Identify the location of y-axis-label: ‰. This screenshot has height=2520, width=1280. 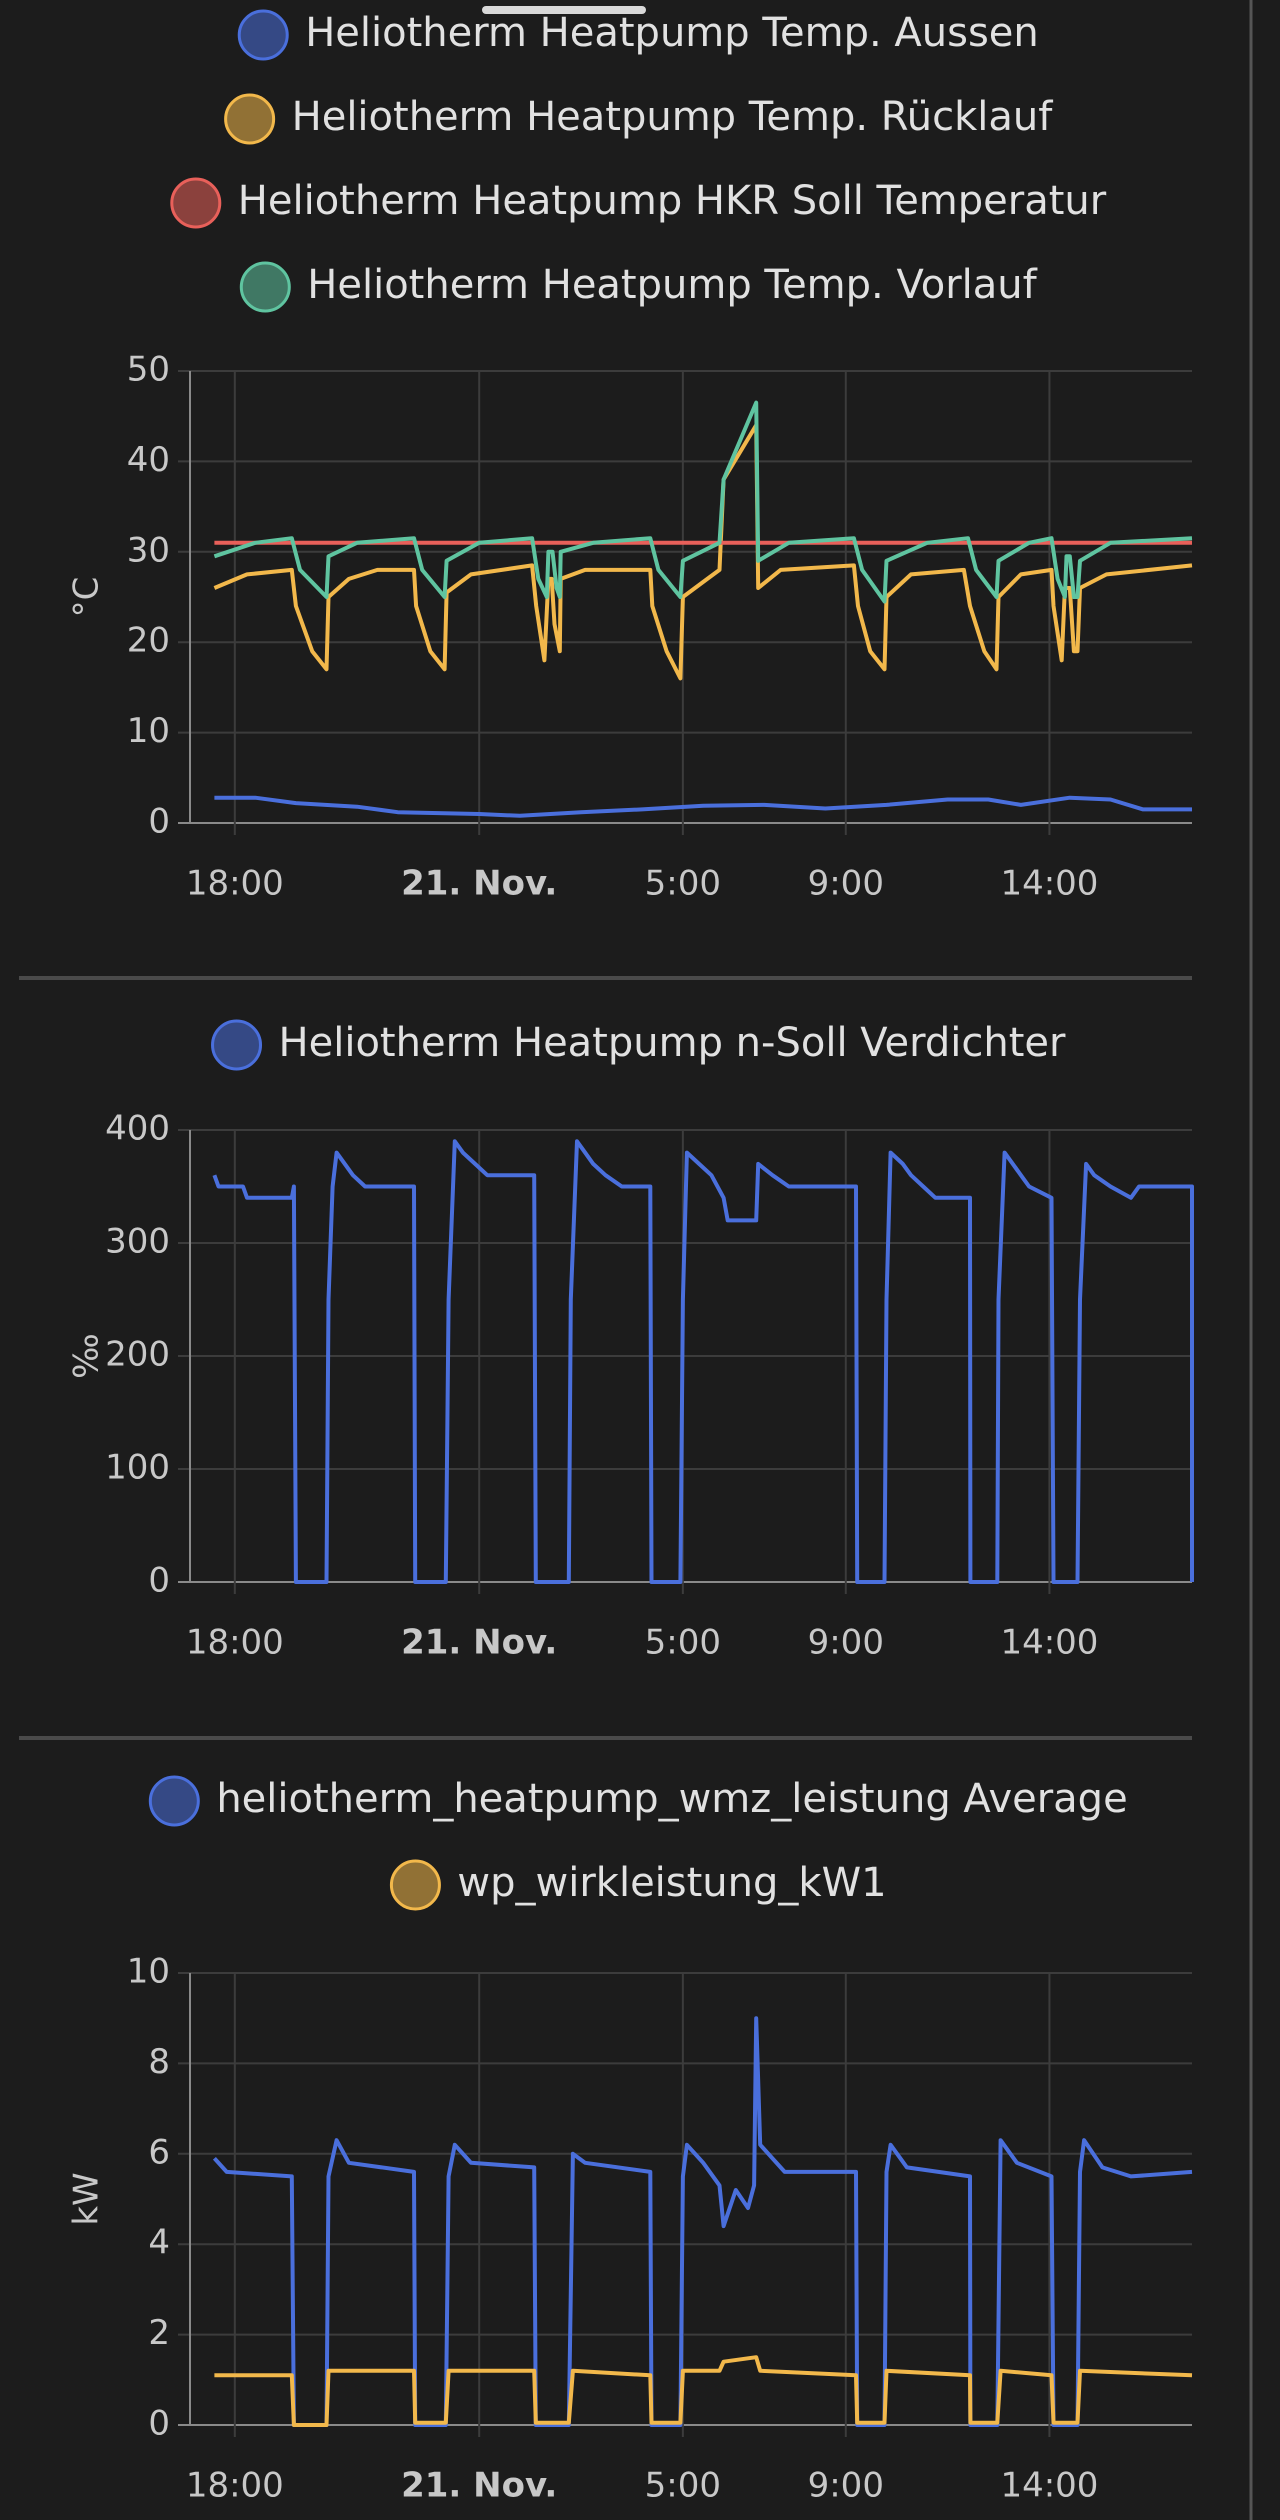
(87, 1356).